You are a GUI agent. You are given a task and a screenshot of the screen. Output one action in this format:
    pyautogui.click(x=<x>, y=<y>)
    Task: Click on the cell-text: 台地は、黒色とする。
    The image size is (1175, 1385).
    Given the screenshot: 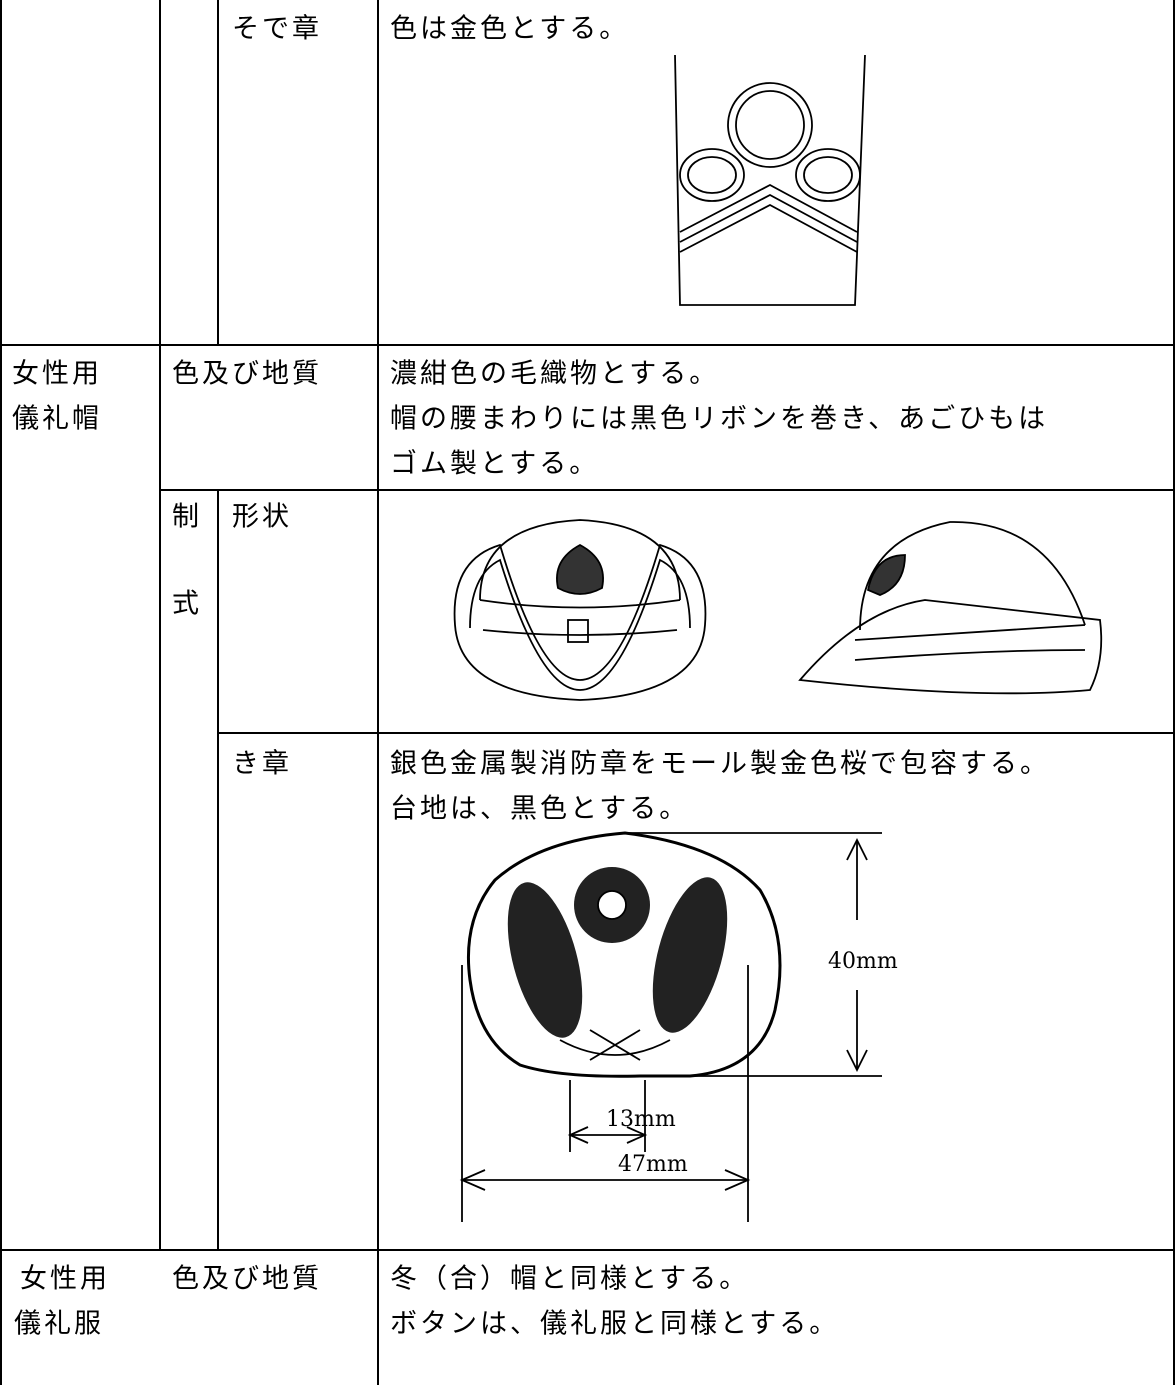 What is the action you would take?
    pyautogui.click(x=539, y=809)
    